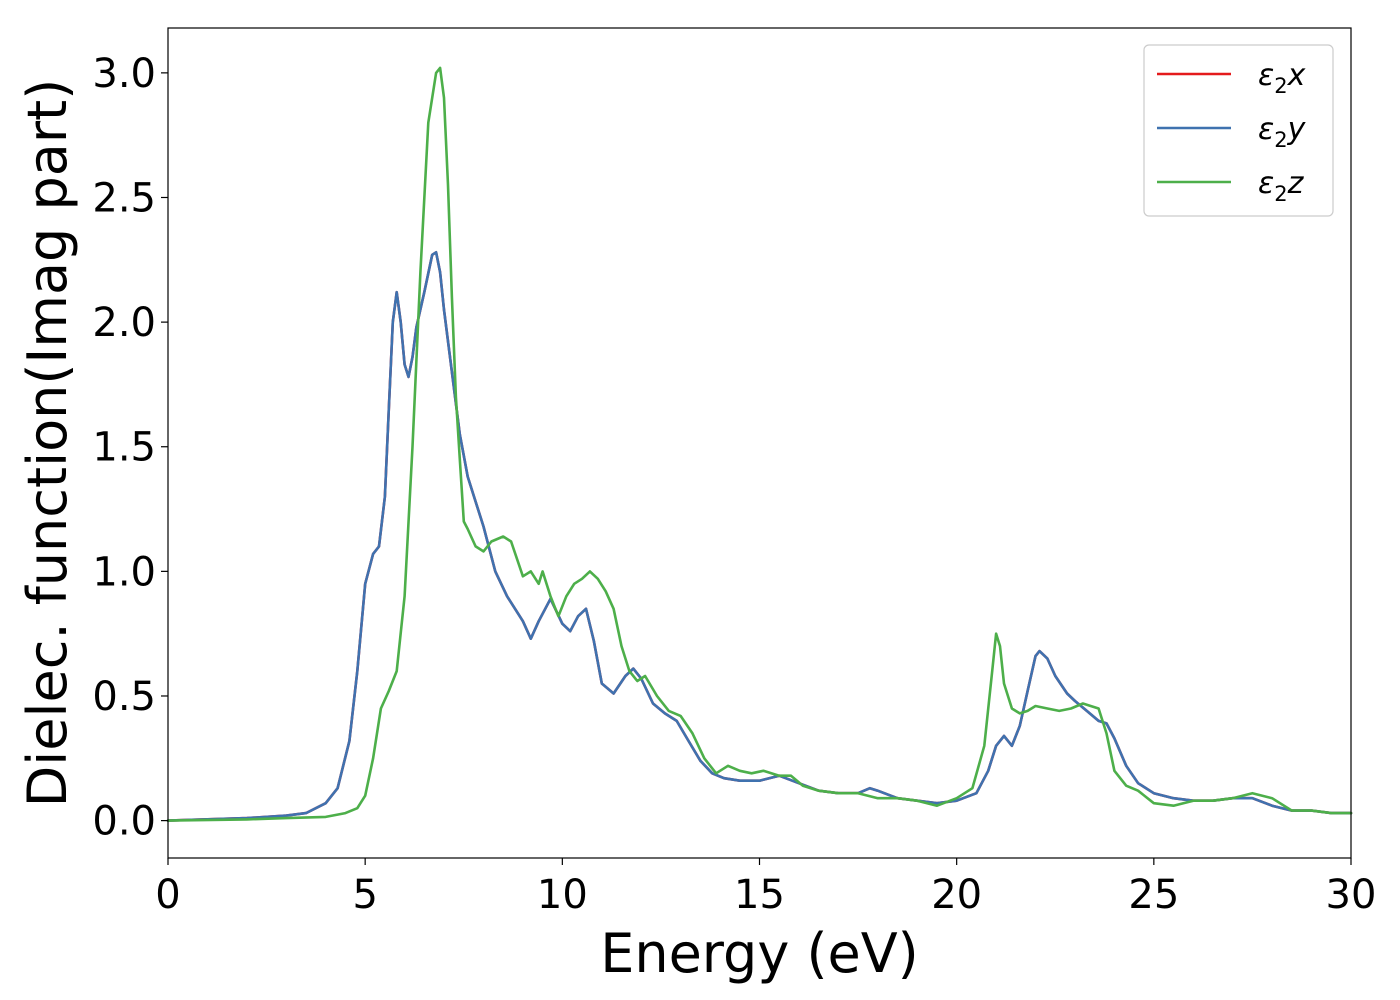 The image size is (1400, 1000). Describe the element at coordinates (1238, 130) in the screenshot. I see `legend-box` at that location.